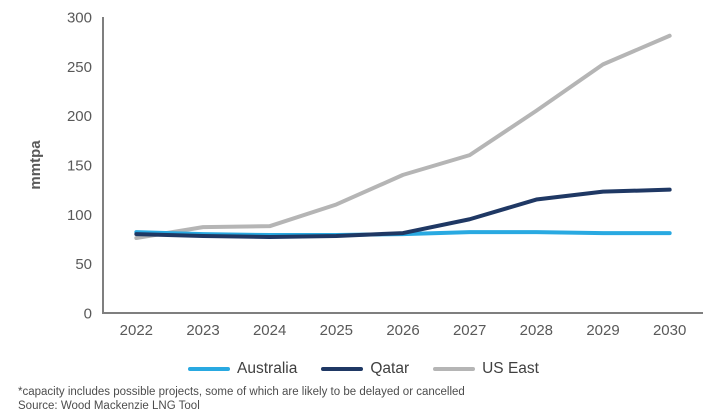  What do you see at coordinates (669, 330) in the screenshot?
I see `x-tick-label: 2030` at bounding box center [669, 330].